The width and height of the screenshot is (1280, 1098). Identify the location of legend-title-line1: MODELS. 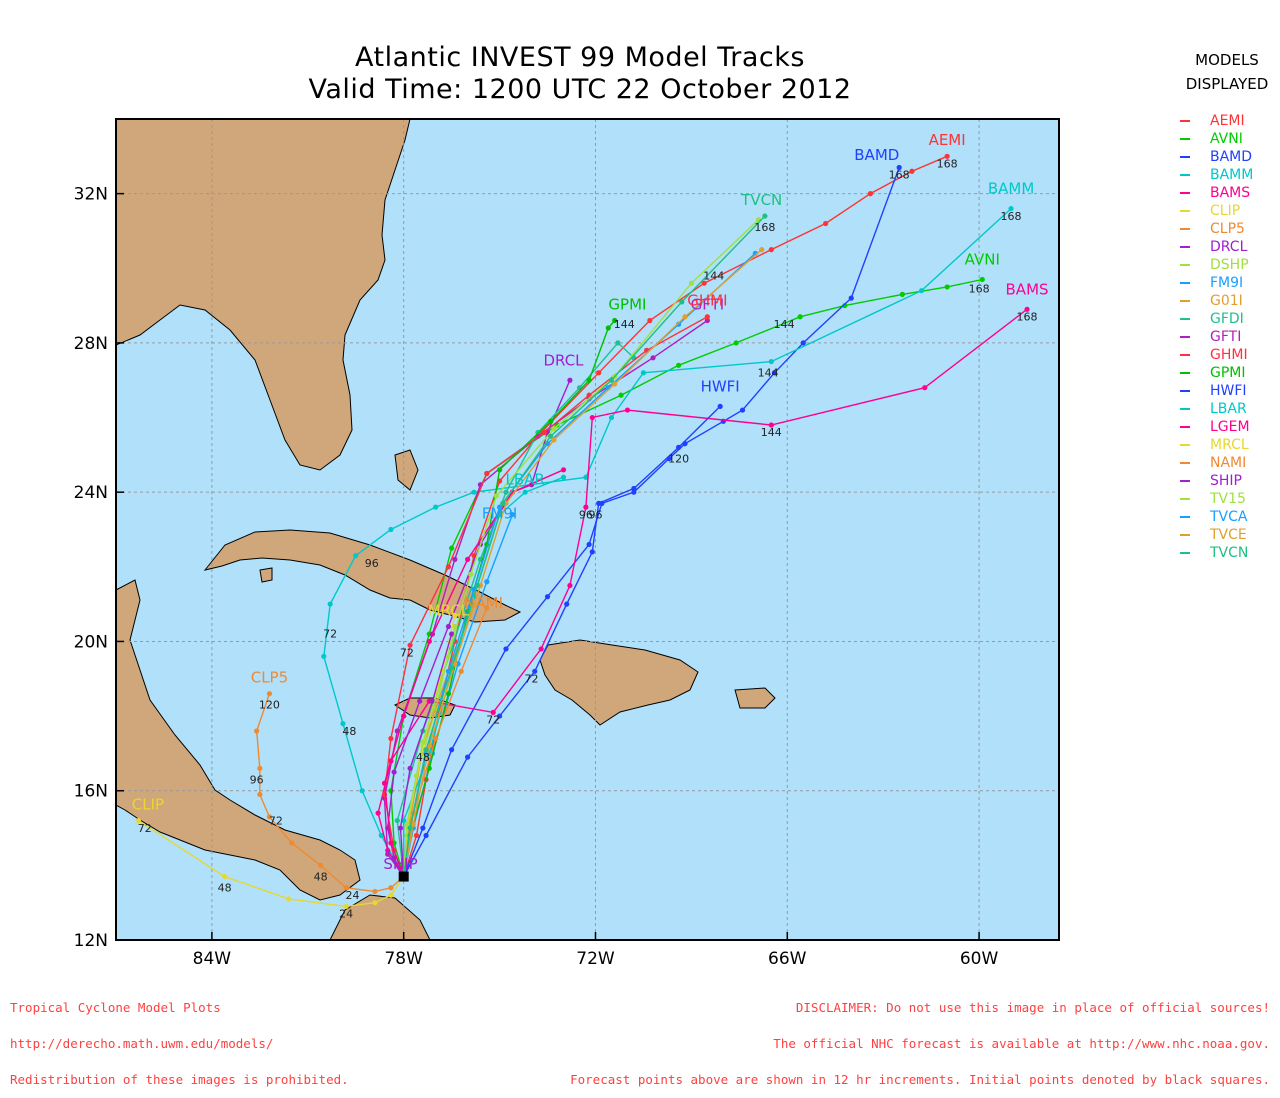
(1227, 60).